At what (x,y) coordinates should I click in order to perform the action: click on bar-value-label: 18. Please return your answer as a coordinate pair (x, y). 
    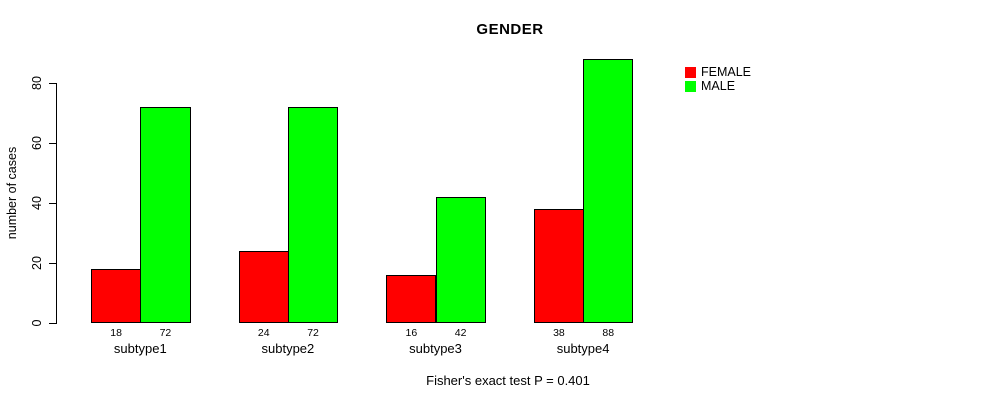
    Looking at the image, I should click on (116, 333).